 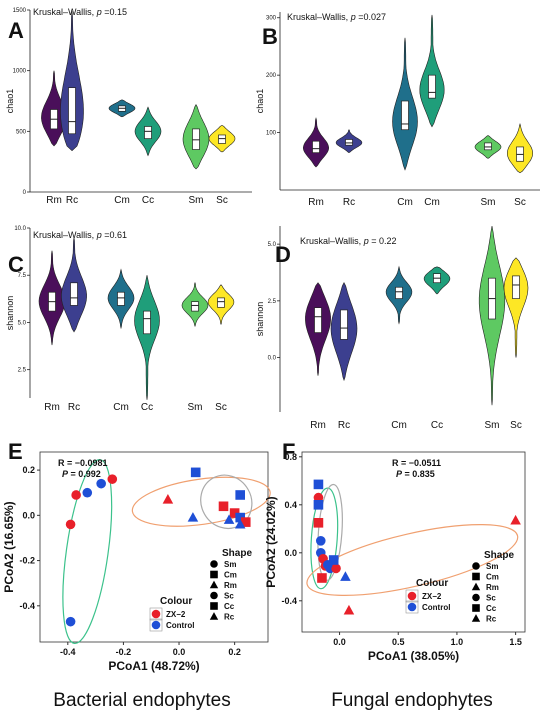 I want to click on violin-cc, so click(x=147, y=337).